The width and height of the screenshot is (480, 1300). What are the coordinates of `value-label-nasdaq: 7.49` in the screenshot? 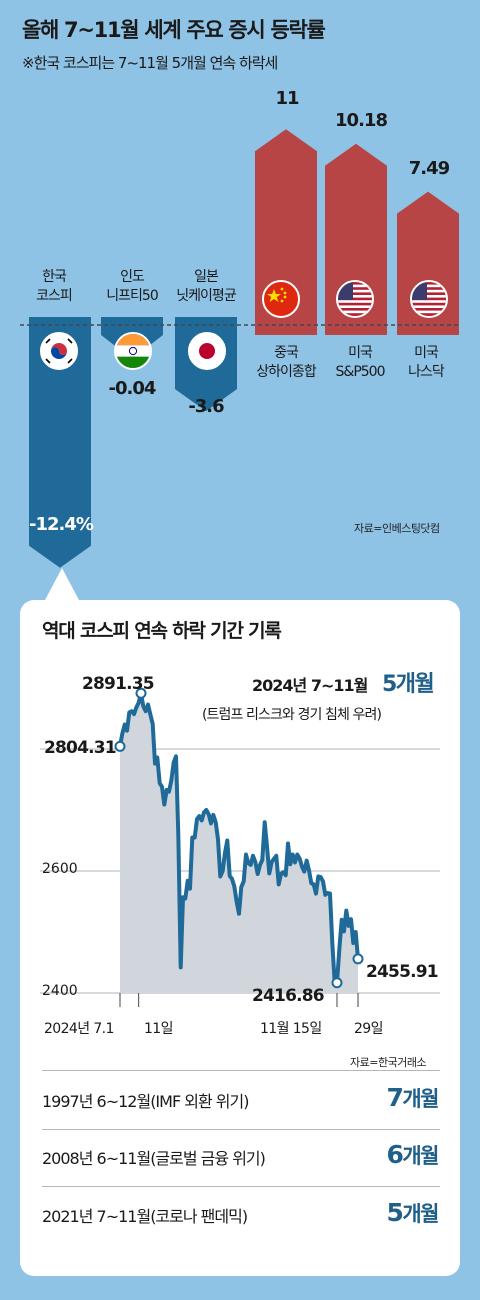 It's located at (429, 168).